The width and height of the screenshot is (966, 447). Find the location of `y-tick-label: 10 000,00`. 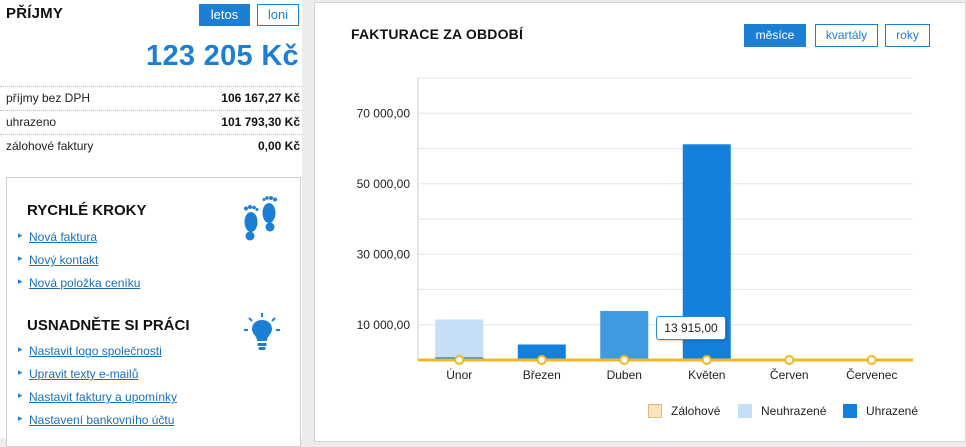

y-tick-label: 10 000,00 is located at coordinates (384, 325).